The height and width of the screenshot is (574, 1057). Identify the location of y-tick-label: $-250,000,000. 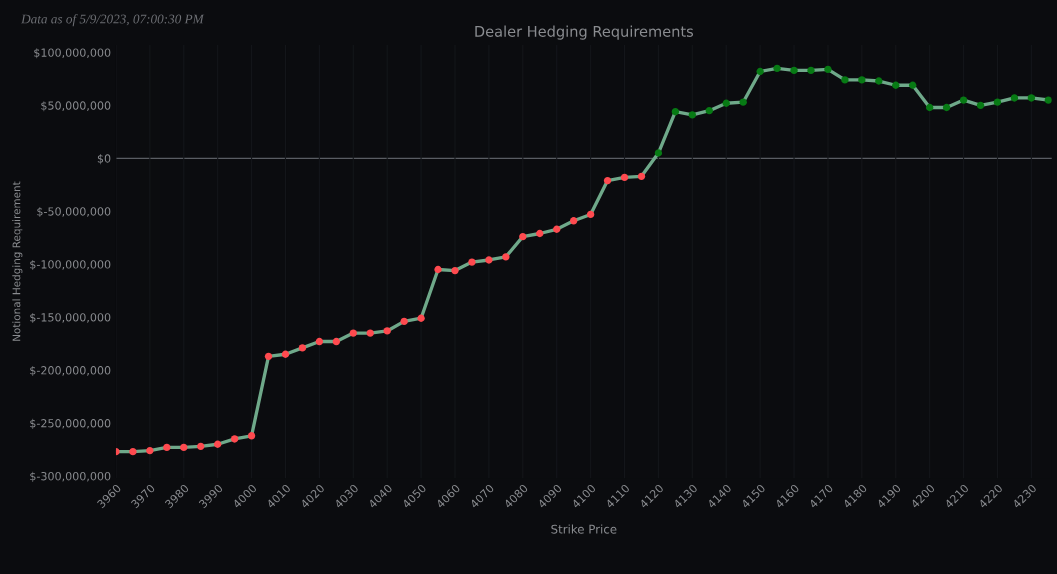
(70, 423).